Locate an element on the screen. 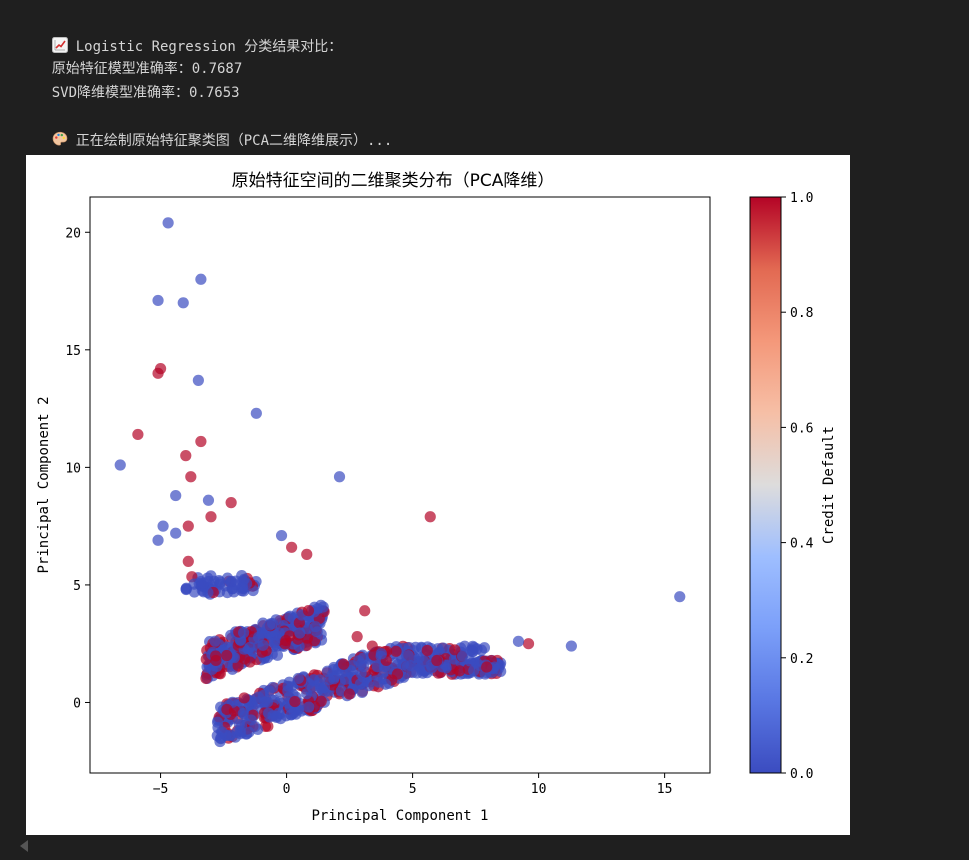  x-axis-label: Principal Component 1 is located at coordinates (399, 816).